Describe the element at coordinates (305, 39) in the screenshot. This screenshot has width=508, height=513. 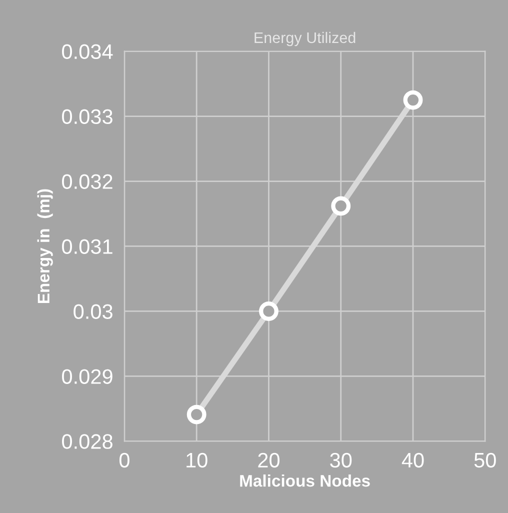
I see `chart-title: Energy Utilized` at that location.